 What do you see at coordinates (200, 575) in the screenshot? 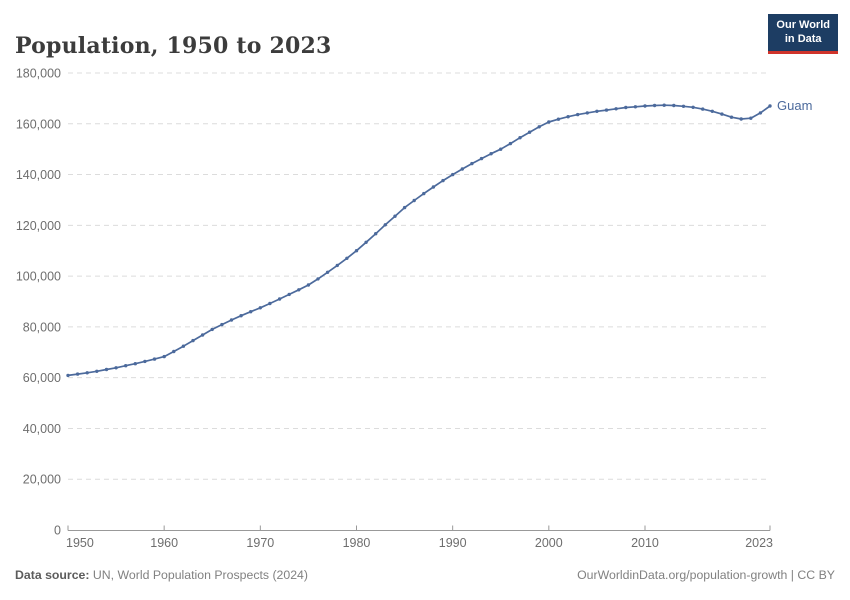
I see `data-source-text: UN, World Population Prospects (2024)` at bounding box center [200, 575].